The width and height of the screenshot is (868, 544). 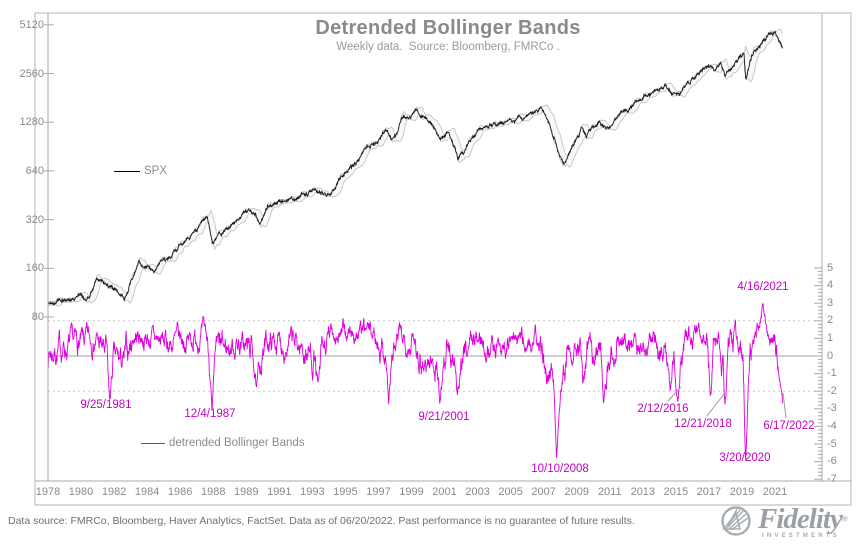 What do you see at coordinates (709, 492) in the screenshot?
I see `x-axis-label: 2017` at bounding box center [709, 492].